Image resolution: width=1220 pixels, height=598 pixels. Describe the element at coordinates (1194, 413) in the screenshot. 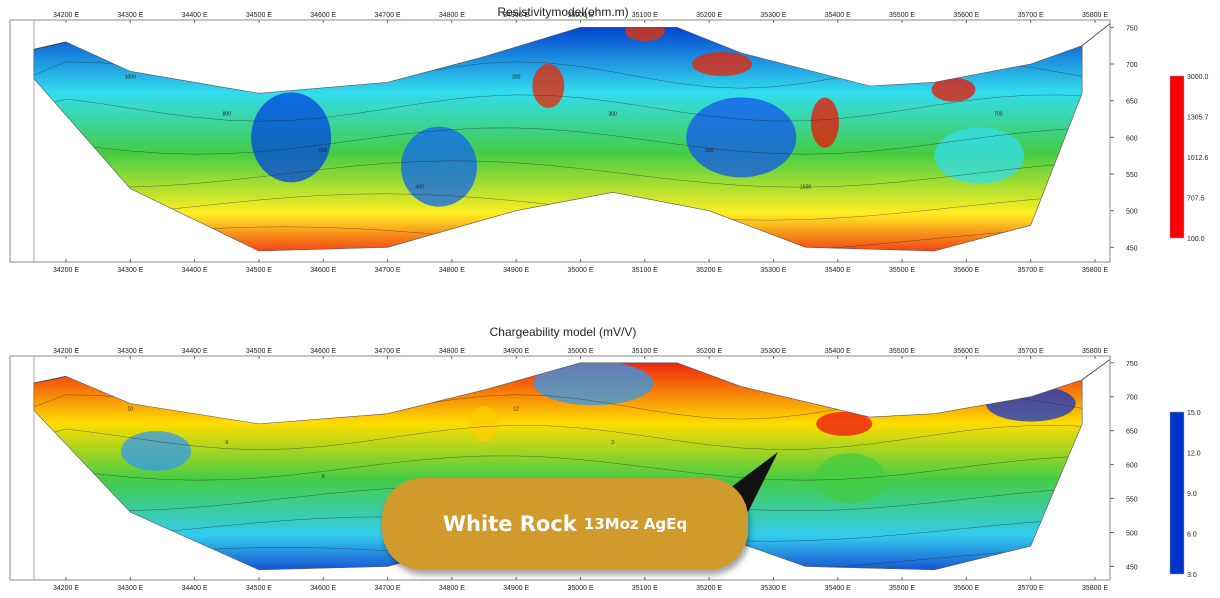

I see `colorbar-label: 15.0` at that location.